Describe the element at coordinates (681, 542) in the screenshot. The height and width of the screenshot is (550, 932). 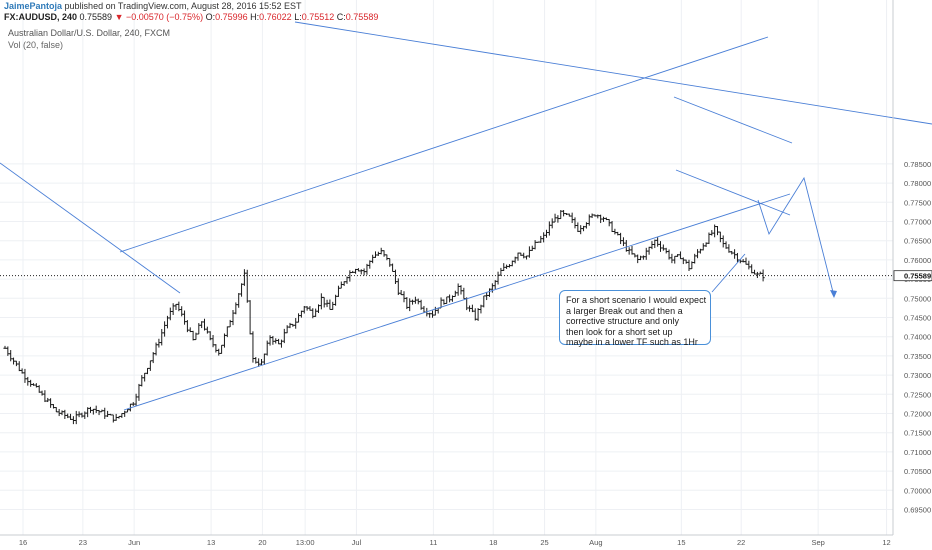
I see `x-tick-label: 15` at that location.